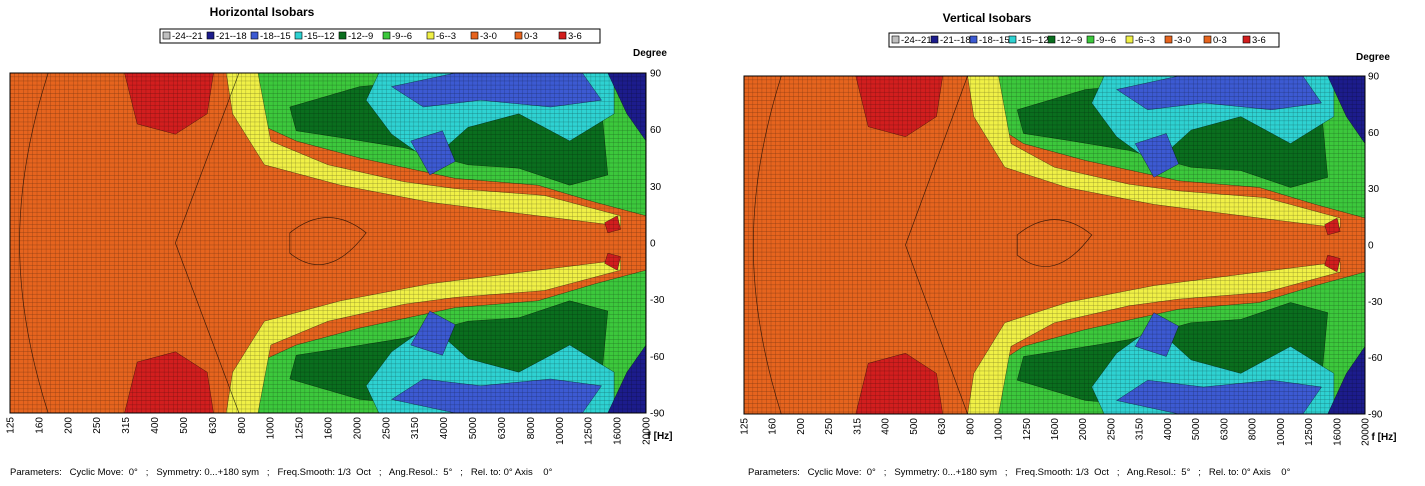  What do you see at coordinates (1033, 40) in the screenshot?
I see `legend-label-15-12: -15--12` at bounding box center [1033, 40].